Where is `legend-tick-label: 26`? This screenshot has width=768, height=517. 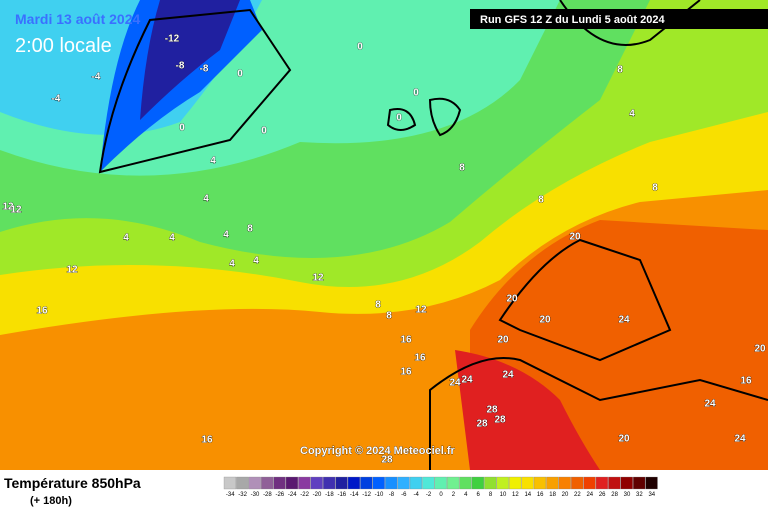
legend-tick-label: 26 is located at coordinates (602, 495).